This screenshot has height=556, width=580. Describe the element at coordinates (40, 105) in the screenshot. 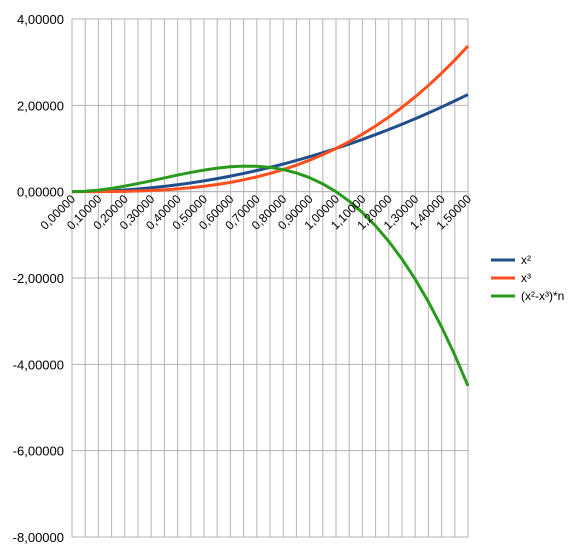

I see `y-tick-label: 2,00000` at that location.